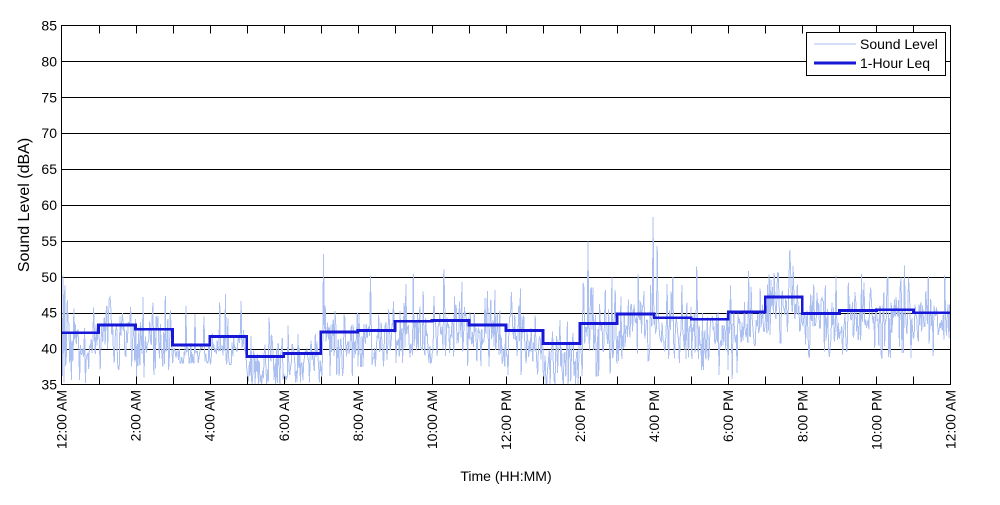 The width and height of the screenshot is (1000, 505). What do you see at coordinates (49, 26) in the screenshot?
I see `svg-text: 85` at bounding box center [49, 26].